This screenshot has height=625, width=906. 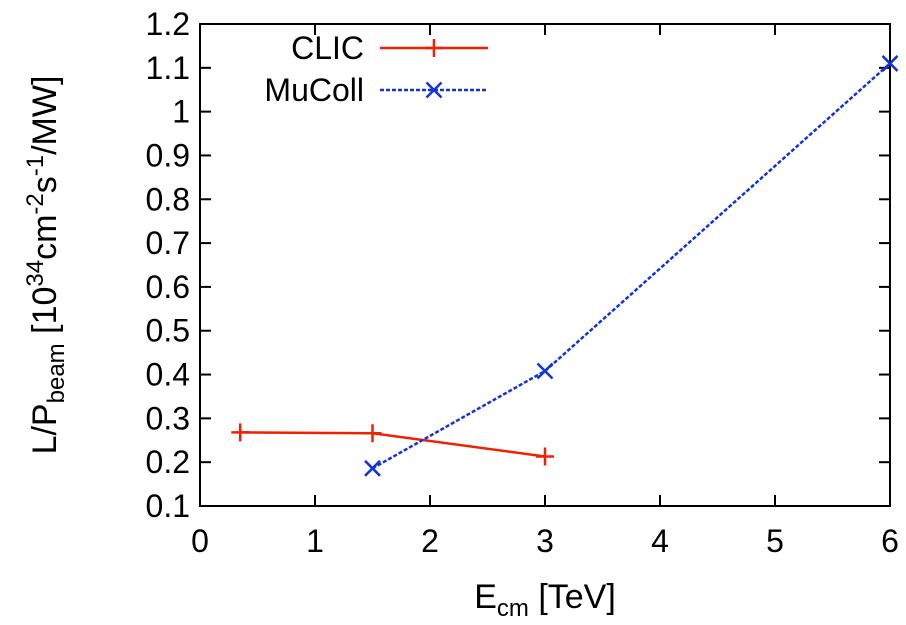 I want to click on y-axis-label: L/Pbeam [1034cm-2s-1/MW], so click(x=46, y=265).